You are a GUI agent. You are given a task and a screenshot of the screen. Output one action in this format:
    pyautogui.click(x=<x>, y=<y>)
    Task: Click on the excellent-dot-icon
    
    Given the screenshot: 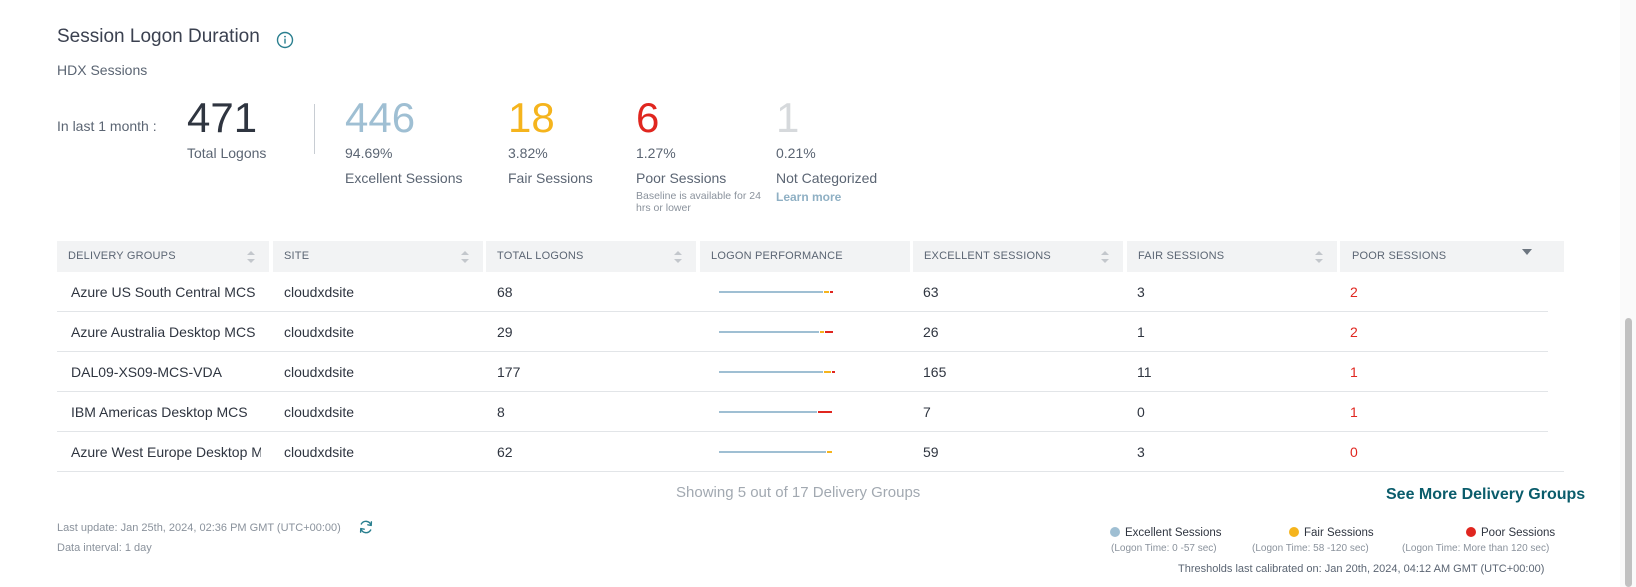 What is the action you would take?
    pyautogui.click(x=1115, y=532)
    